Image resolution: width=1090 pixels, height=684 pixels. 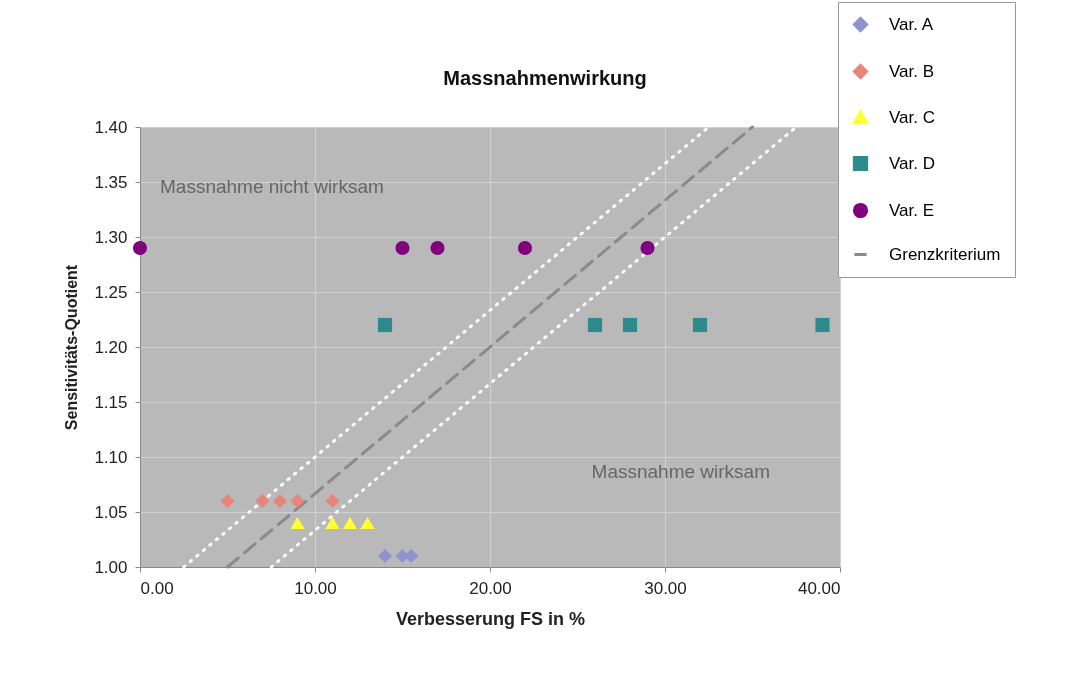 I want to click on legend-label: Var. E, so click(x=912, y=210).